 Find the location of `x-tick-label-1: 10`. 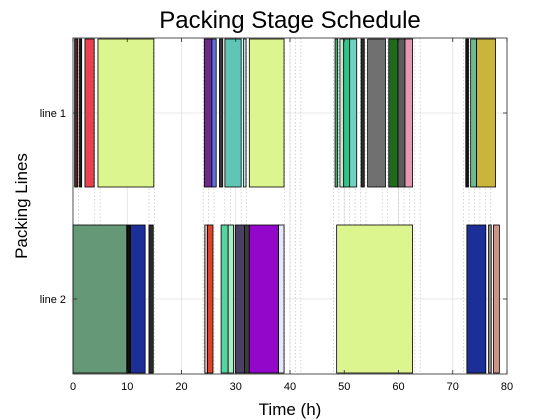

x-tick-label-1: 10 is located at coordinates (127, 387).